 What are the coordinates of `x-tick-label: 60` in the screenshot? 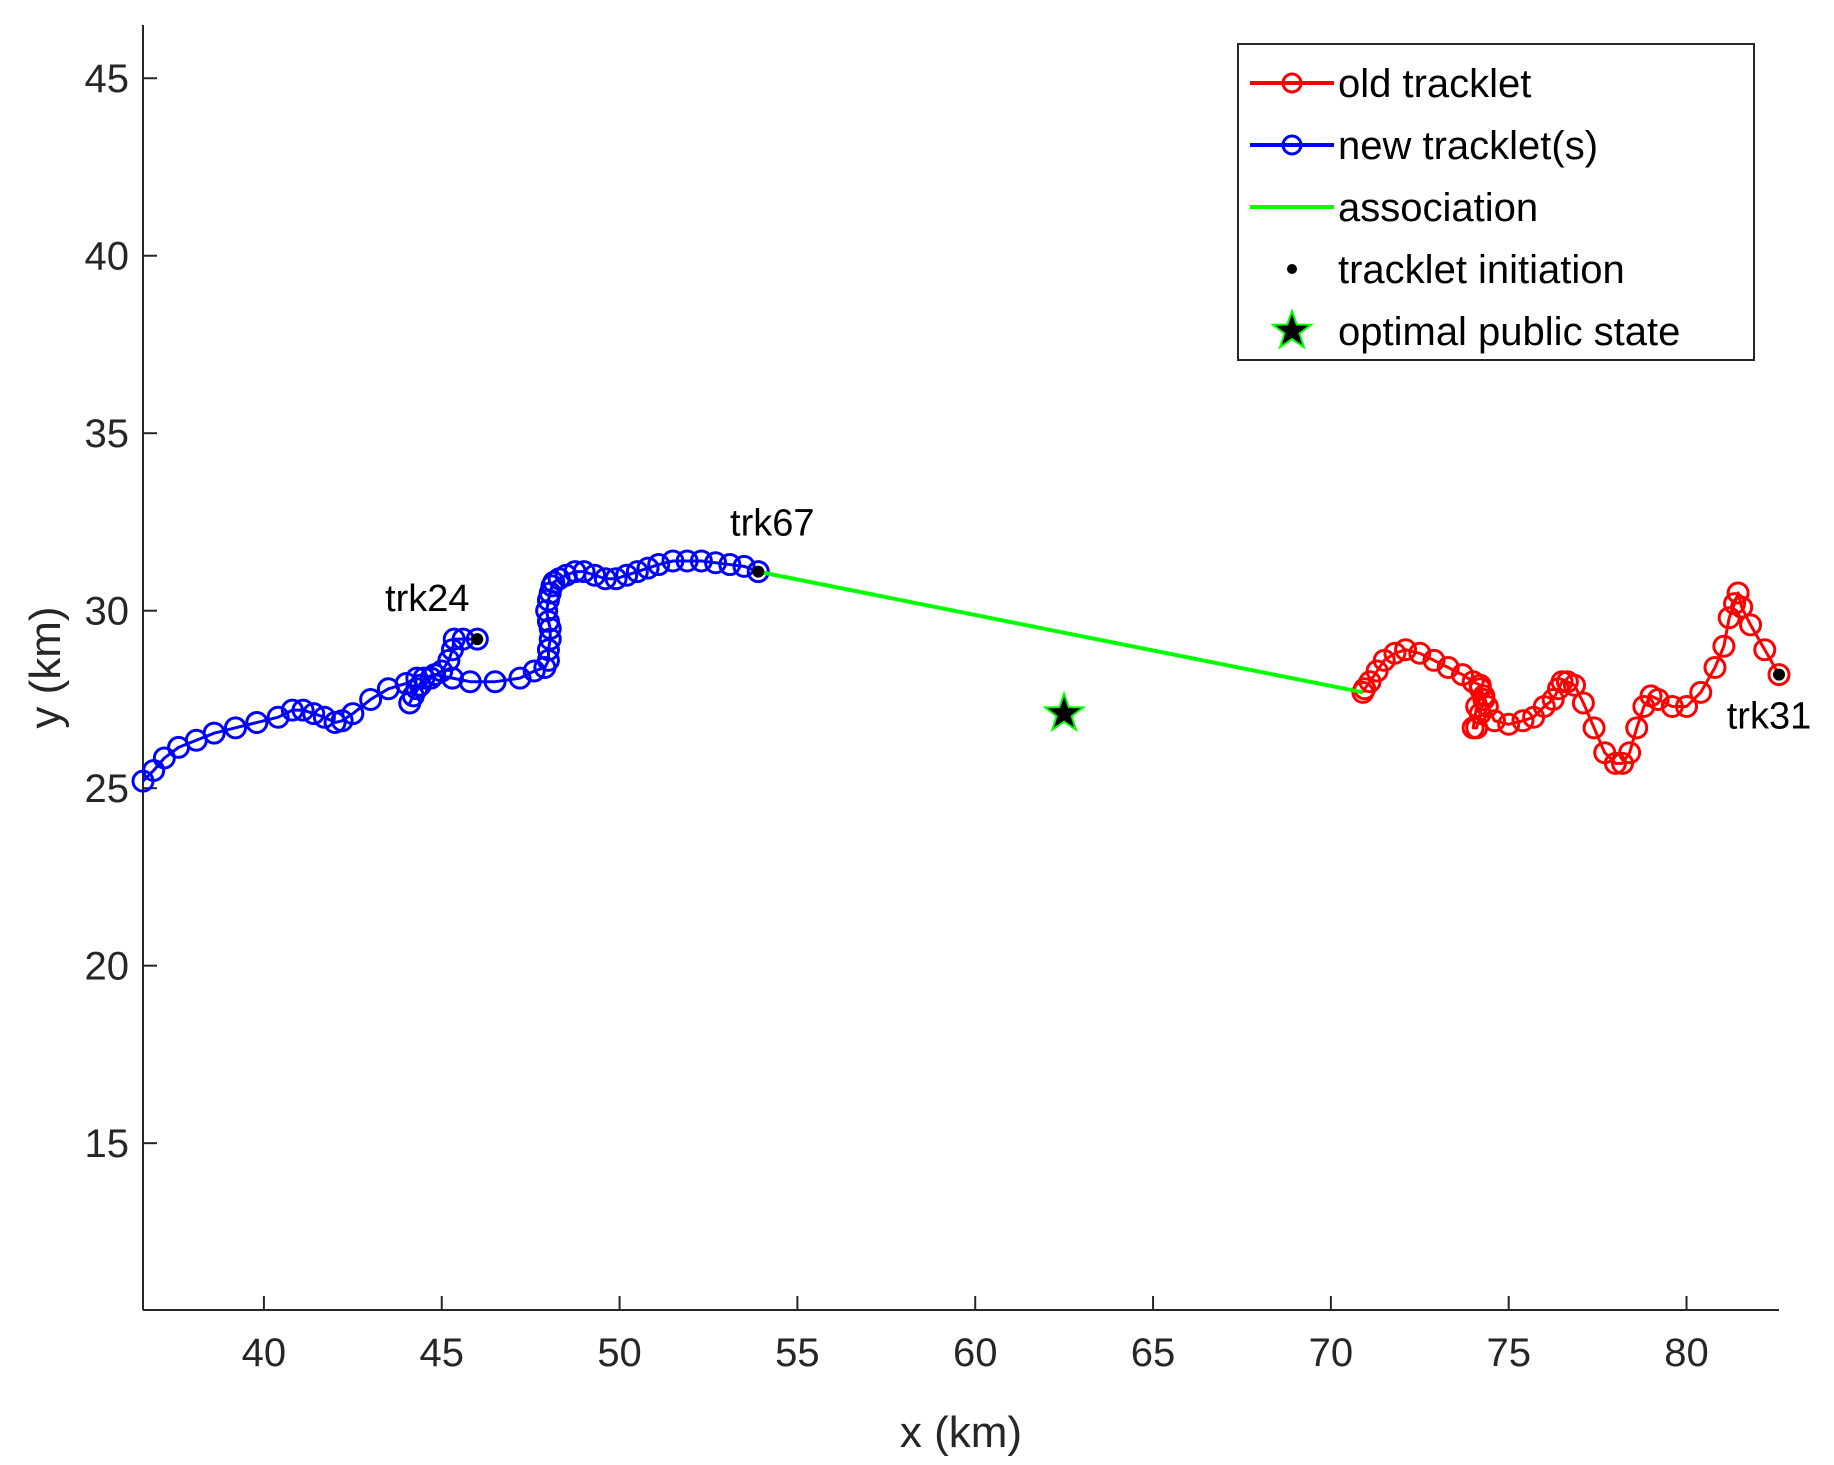 It's located at (975, 1353).